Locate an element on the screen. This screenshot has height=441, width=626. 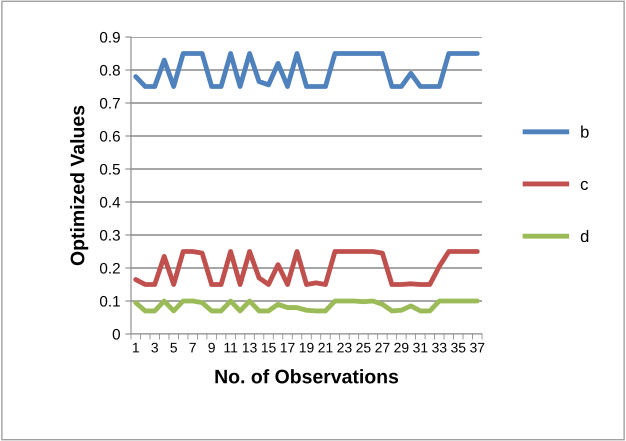
legend-label: b is located at coordinates (585, 132).